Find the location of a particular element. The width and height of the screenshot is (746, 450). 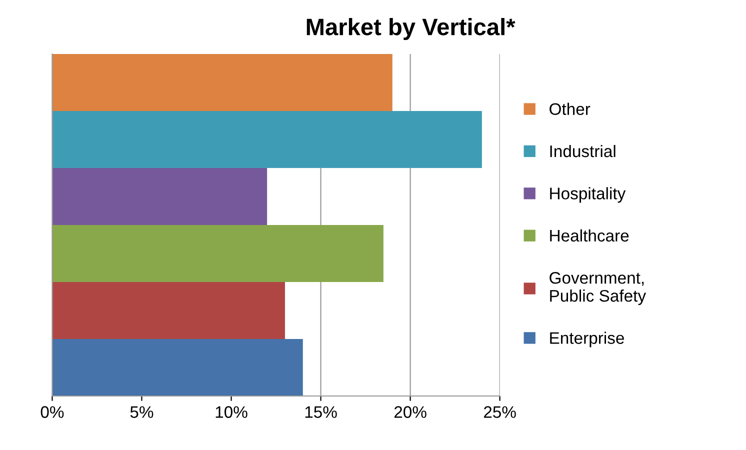

legend-label: Enterprise is located at coordinates (587, 340).